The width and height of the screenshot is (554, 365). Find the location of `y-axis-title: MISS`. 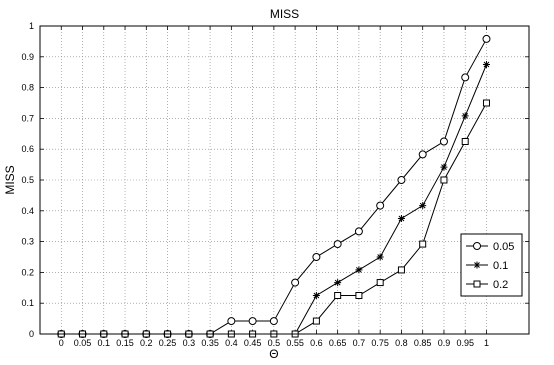

y-axis-title: MISS is located at coordinates (10, 179).